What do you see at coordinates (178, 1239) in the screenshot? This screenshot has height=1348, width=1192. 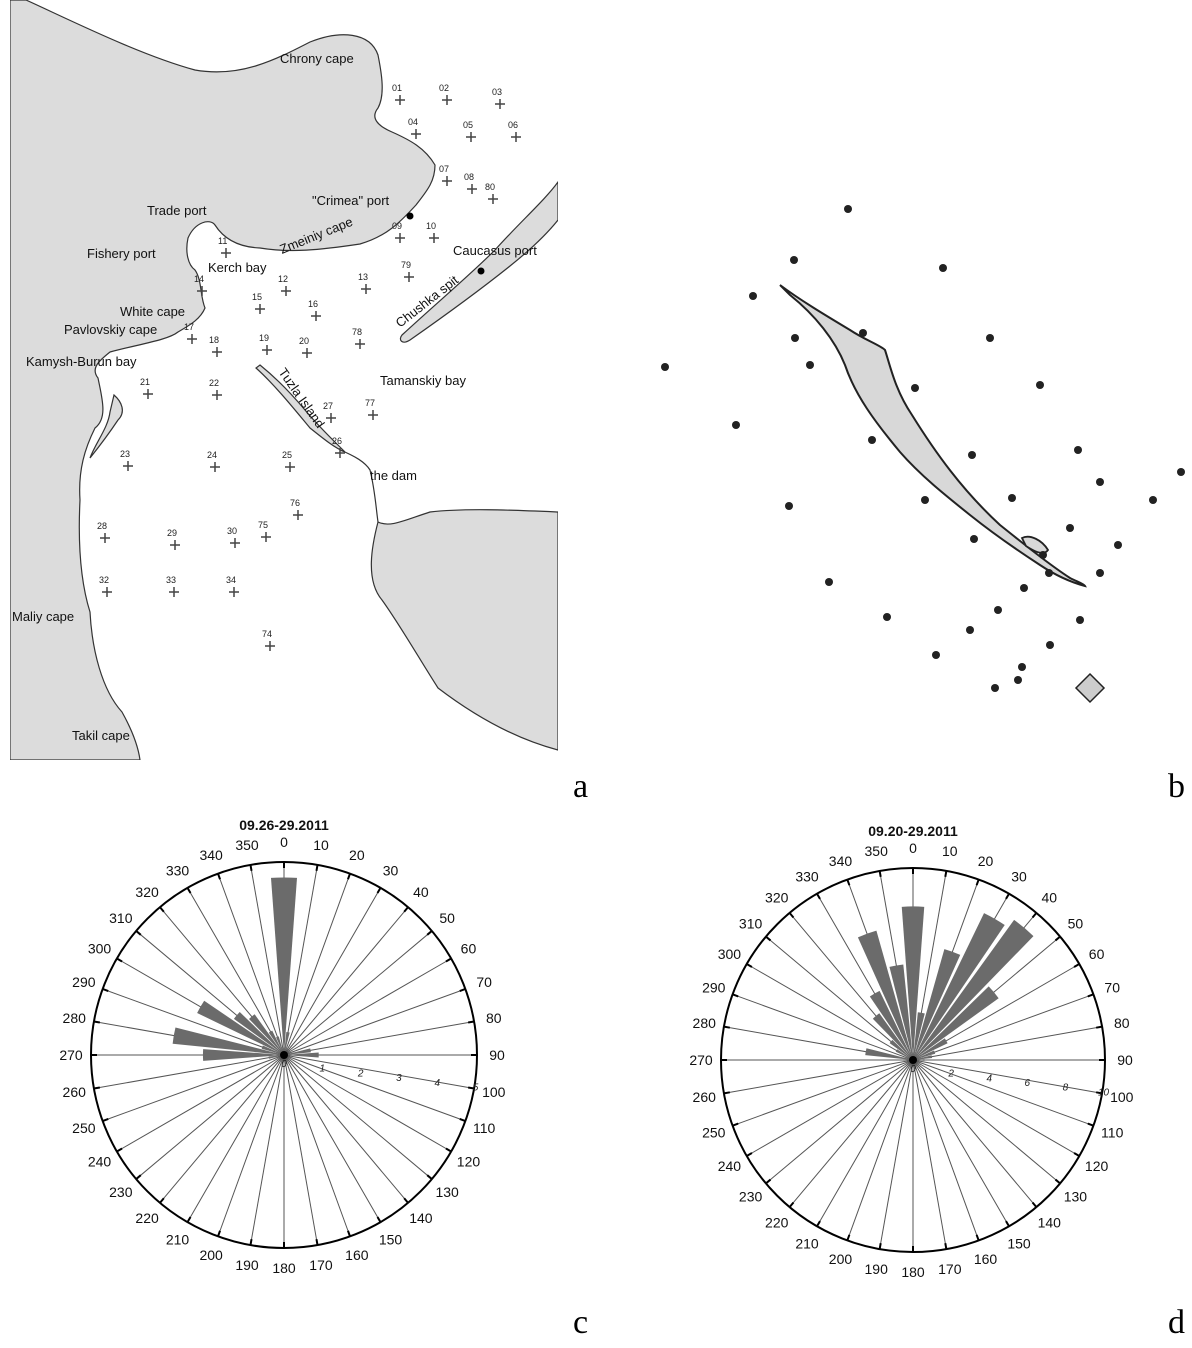 I see `angle-label-210: 210` at bounding box center [178, 1239].